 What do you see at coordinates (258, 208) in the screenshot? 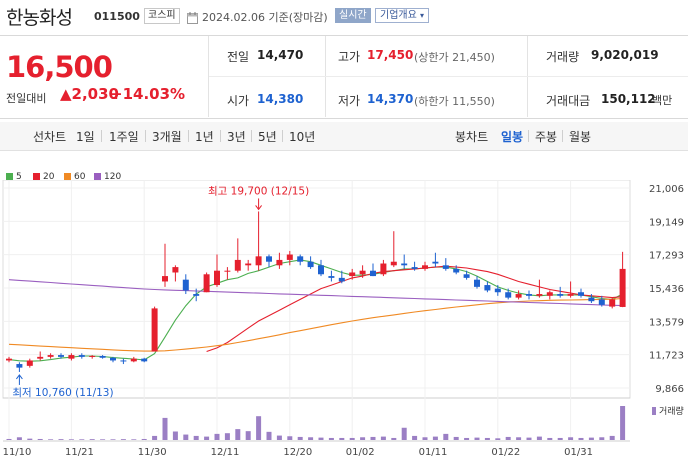
I see `max-arrow-head` at bounding box center [258, 208].